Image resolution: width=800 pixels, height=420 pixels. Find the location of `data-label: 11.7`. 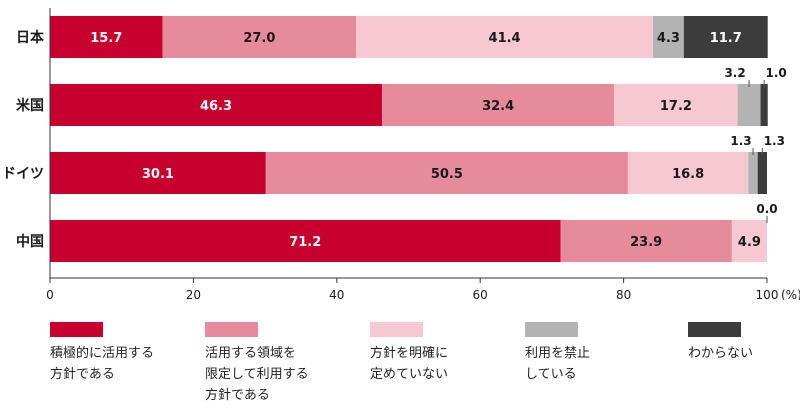

data-label: 11.7 is located at coordinates (726, 38).